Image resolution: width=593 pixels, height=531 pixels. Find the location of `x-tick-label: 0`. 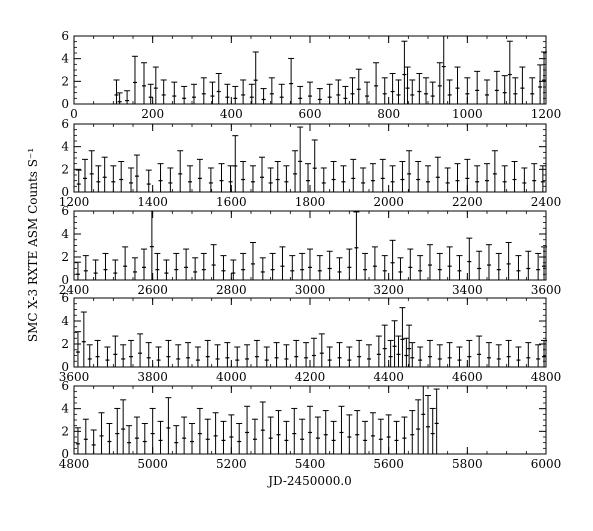

x-tick-label: 0 is located at coordinates (74, 114).